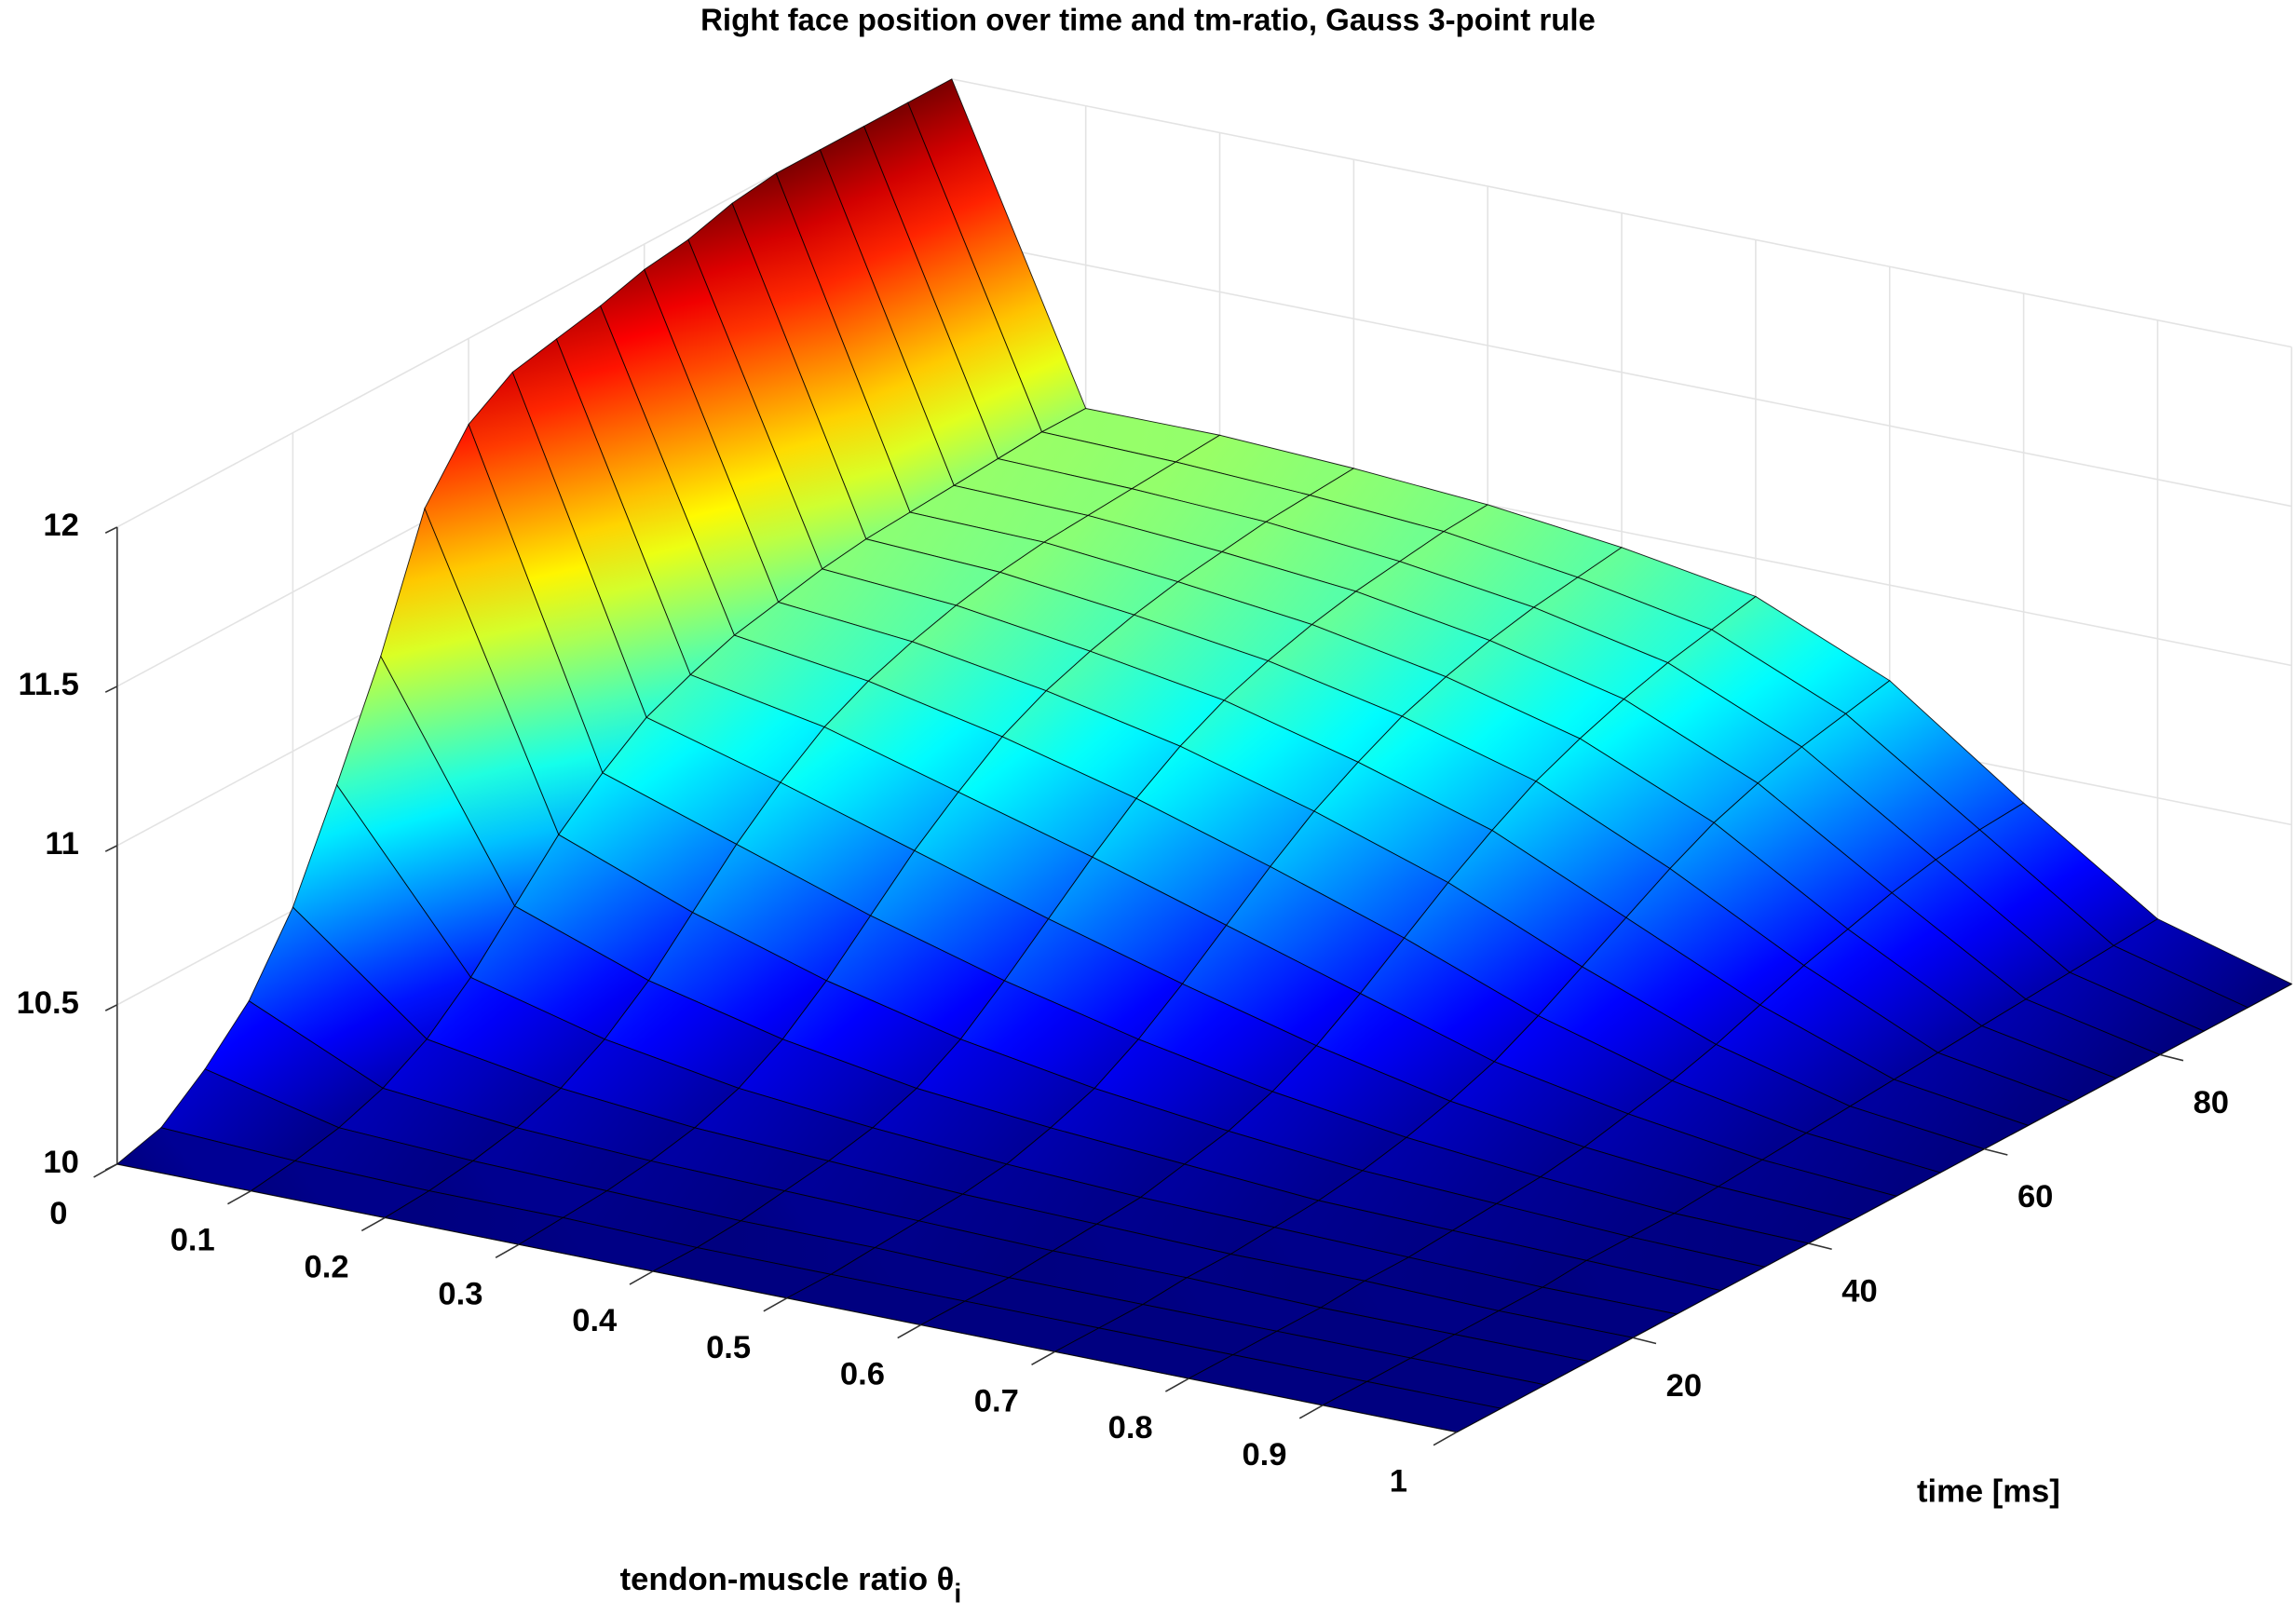  I want to click on y-tick-label: 80, so click(2211, 1102).